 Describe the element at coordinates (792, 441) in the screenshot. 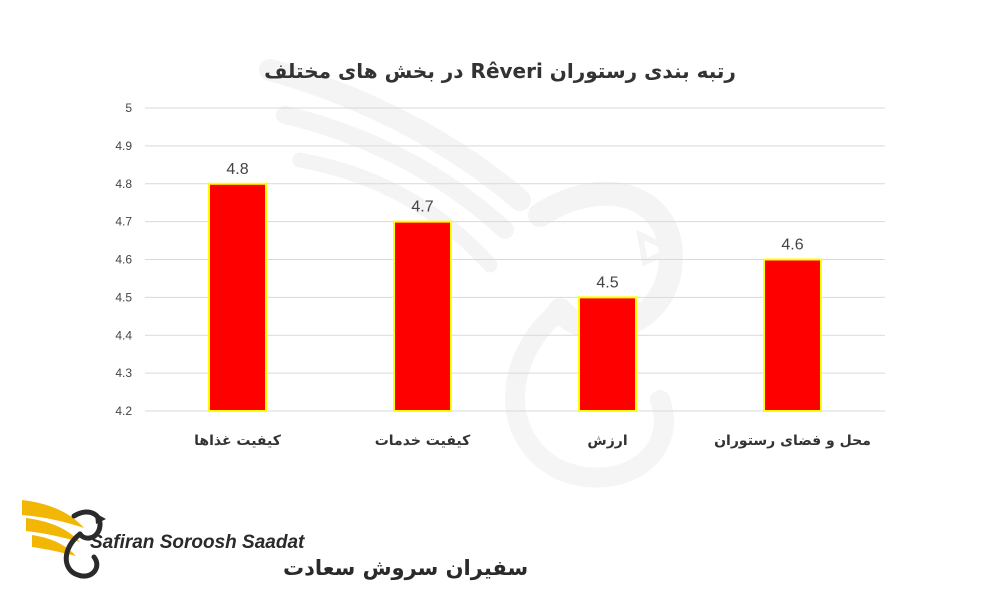

I see `category-label: محل و فضای رستوران` at that location.